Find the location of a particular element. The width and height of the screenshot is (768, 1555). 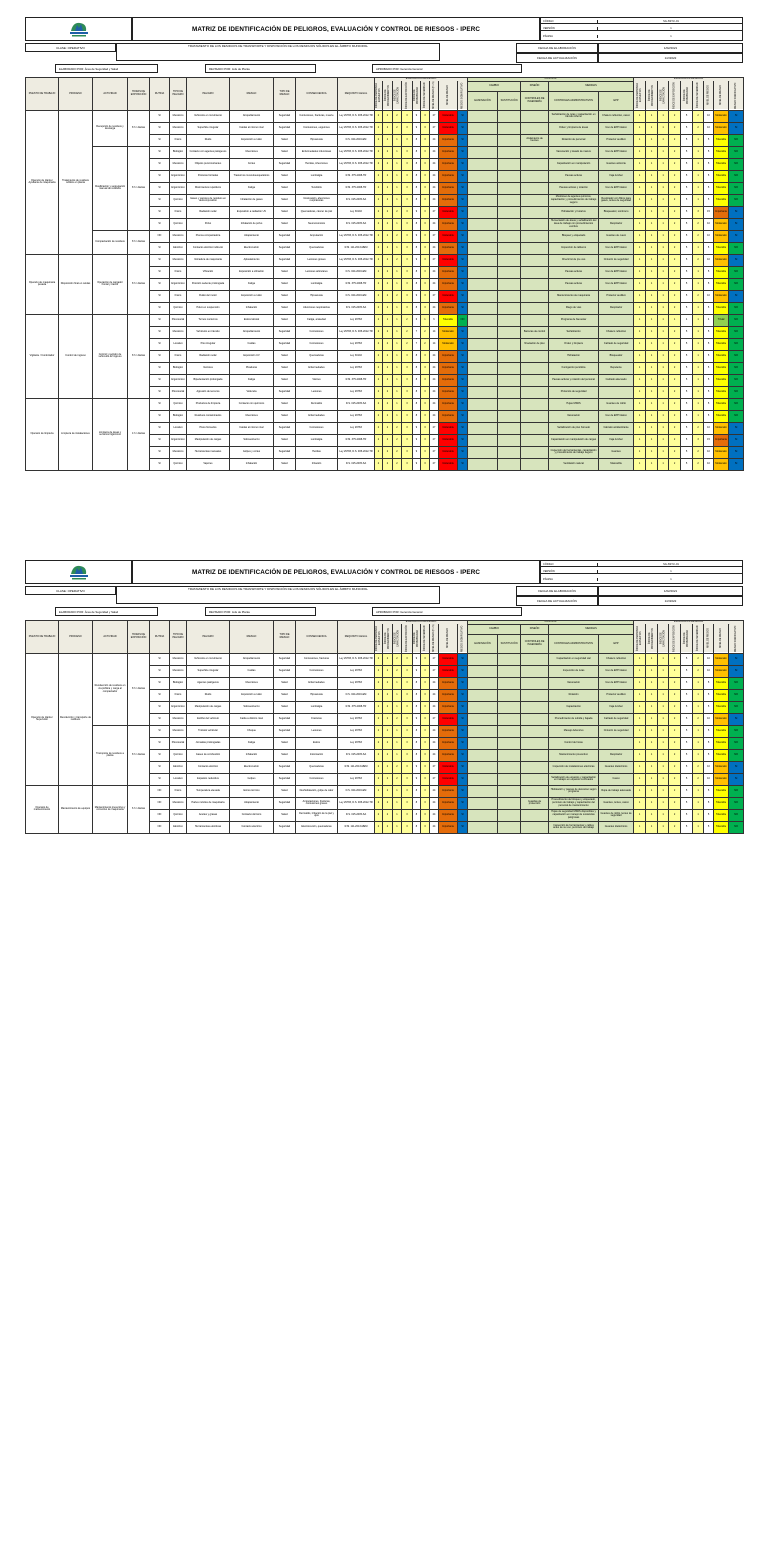

cell-residual-risk-level: Trivial is located at coordinates (721, 320).